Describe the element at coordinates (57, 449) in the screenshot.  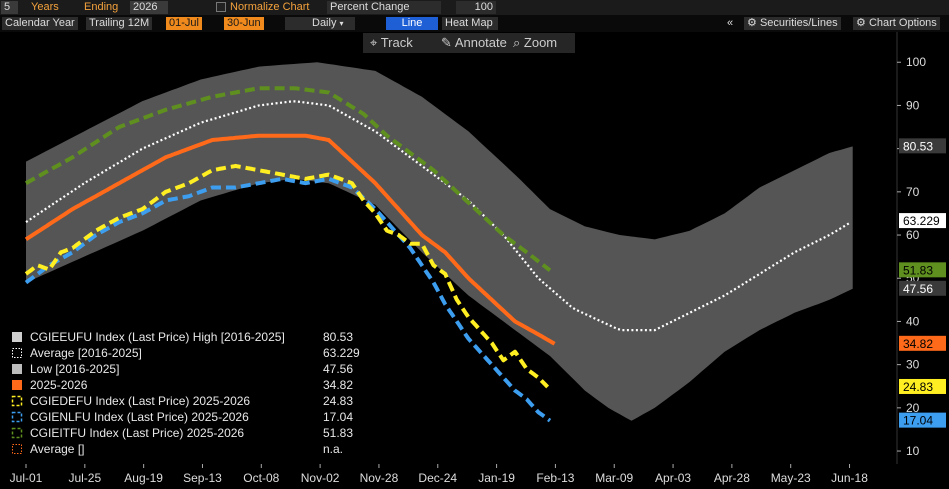
I see `legend-label: Average []` at that location.